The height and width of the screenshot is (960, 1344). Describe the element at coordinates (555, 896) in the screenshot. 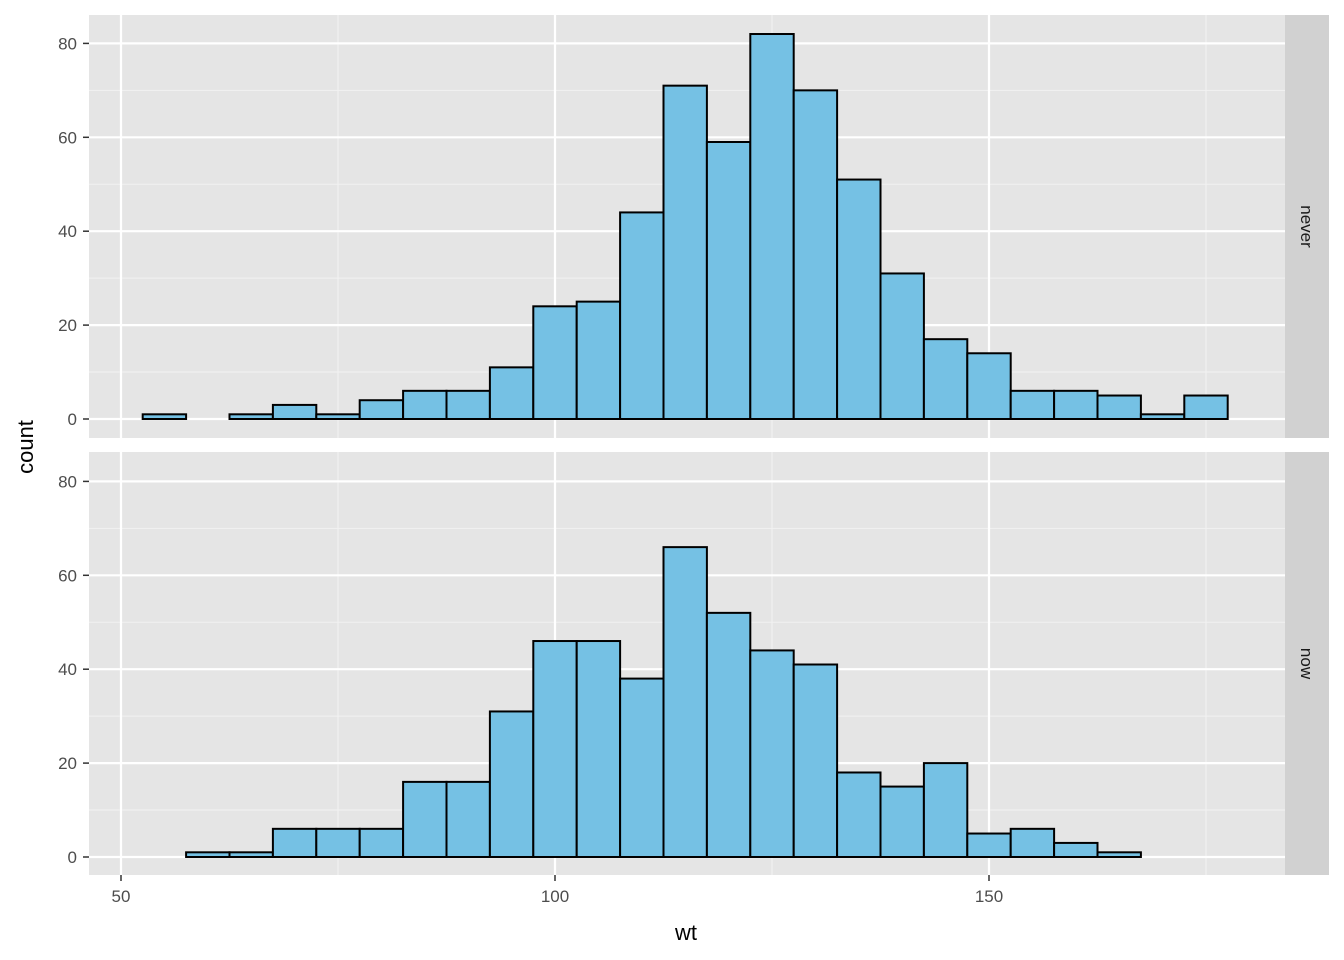

I see `x-tick-label: 100` at that location.